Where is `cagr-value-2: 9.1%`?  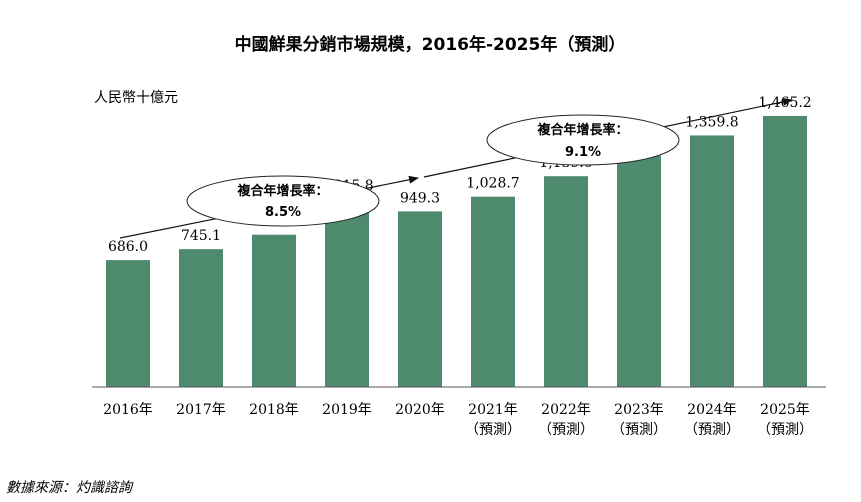 cagr-value-2: 9.1% is located at coordinates (583, 152).